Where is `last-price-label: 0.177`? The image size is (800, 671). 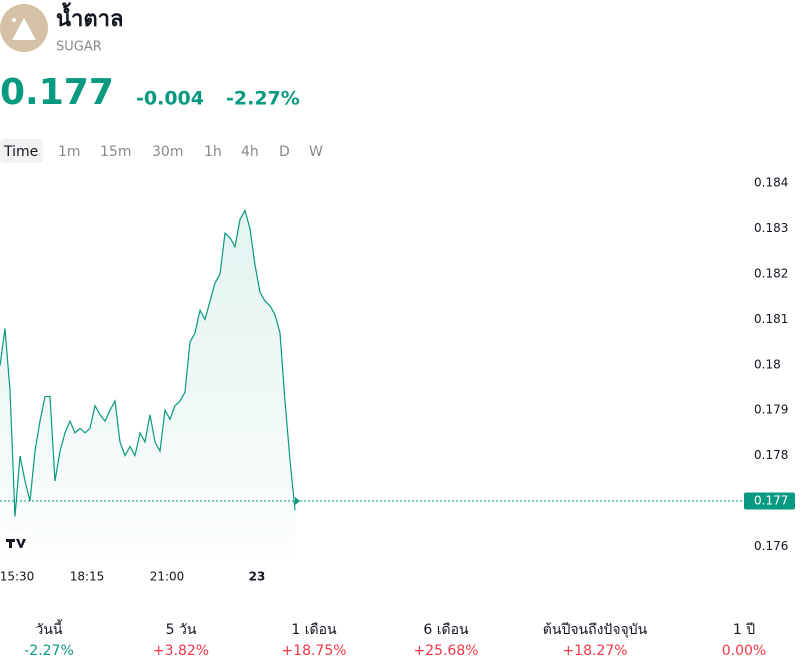
last-price-label: 0.177 is located at coordinates (771, 500).